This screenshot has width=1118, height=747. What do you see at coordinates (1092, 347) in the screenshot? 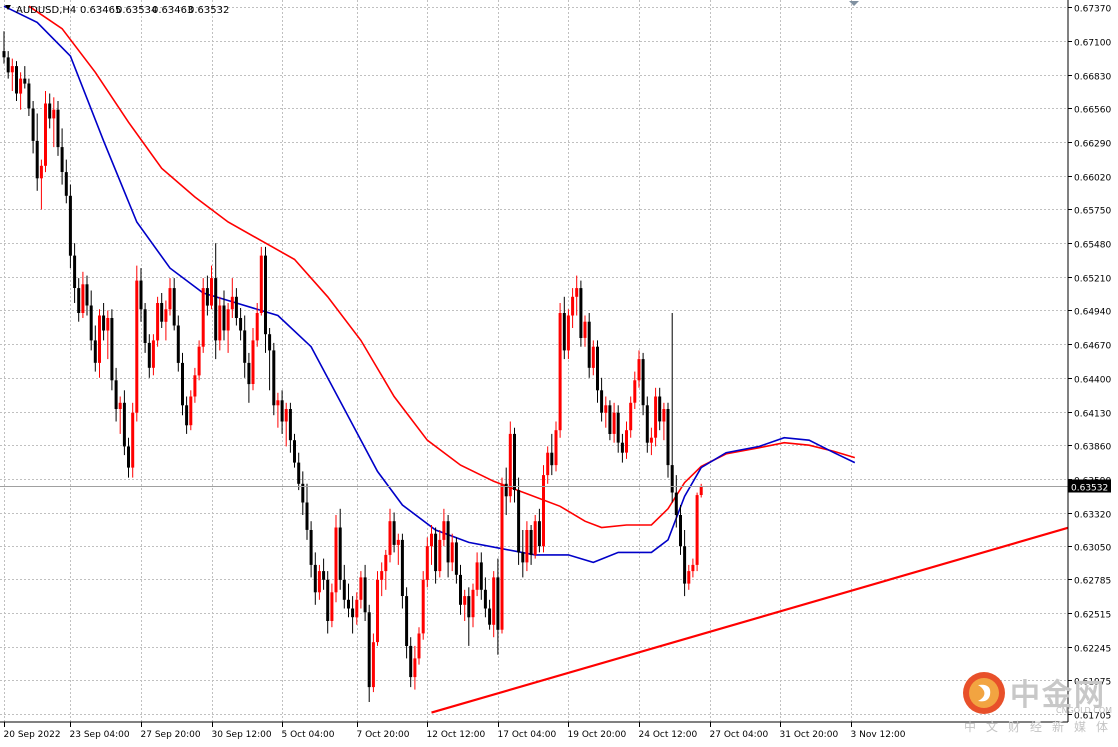
I see `y-tick-label: 0.64670` at bounding box center [1092, 347].